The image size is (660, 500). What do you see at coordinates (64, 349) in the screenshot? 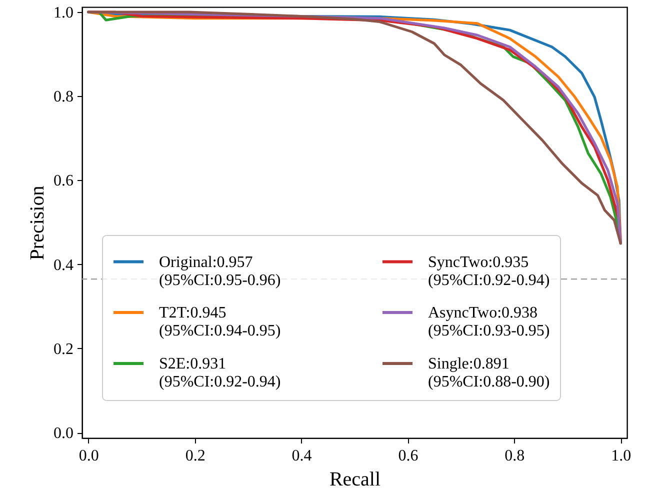
I see `y-tick-label: 0.2` at bounding box center [64, 349].